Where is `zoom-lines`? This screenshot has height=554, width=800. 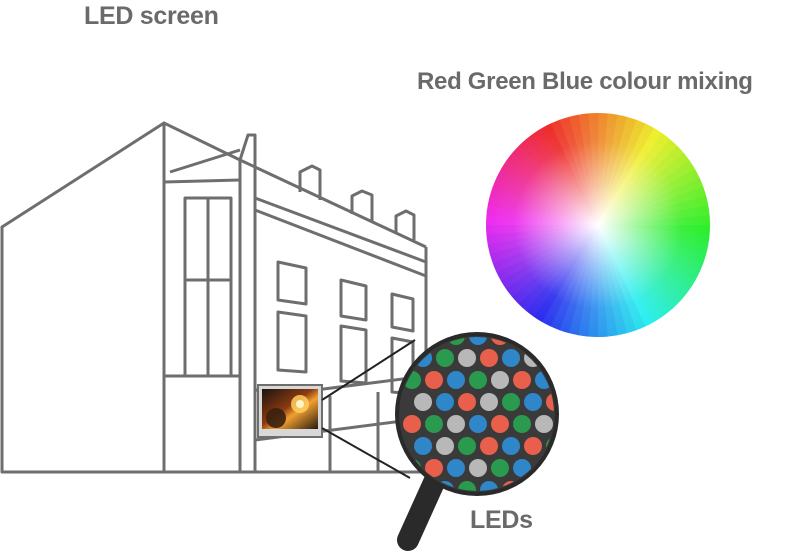
zoom-lines is located at coordinates (368, 409).